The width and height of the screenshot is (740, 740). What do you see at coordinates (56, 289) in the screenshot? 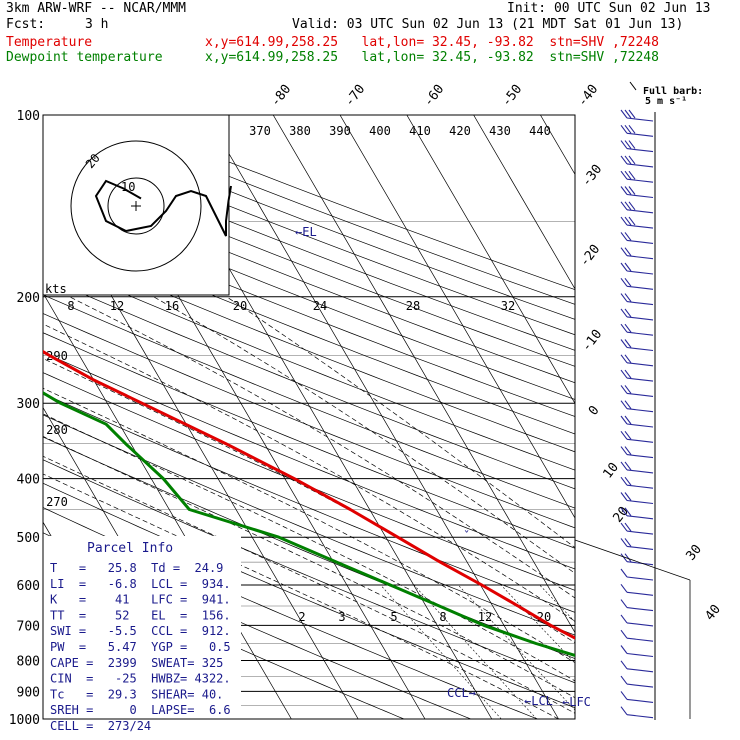
I see `hodograph-kts-label: kts` at bounding box center [56, 289].